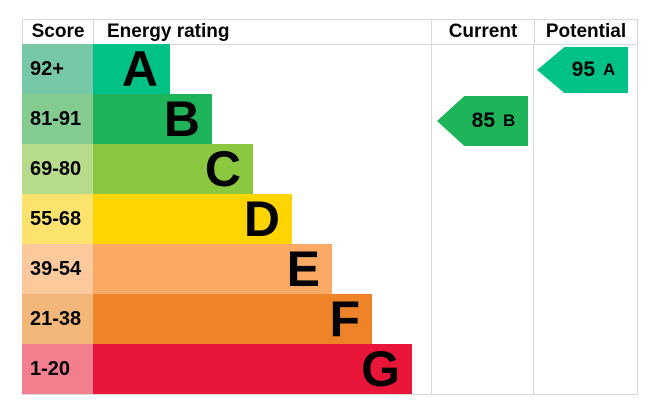  Describe the element at coordinates (586, 32) in the screenshot. I see `column-header-potential: Potential` at that location.